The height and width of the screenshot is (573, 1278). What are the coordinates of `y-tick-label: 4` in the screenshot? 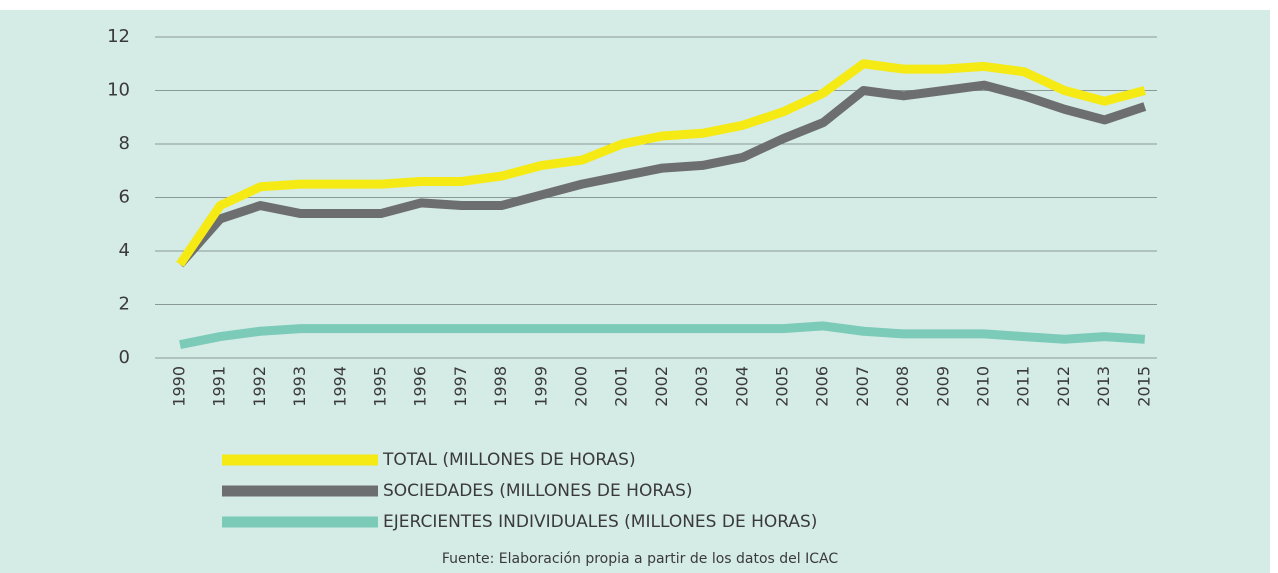 It's located at (124, 250).